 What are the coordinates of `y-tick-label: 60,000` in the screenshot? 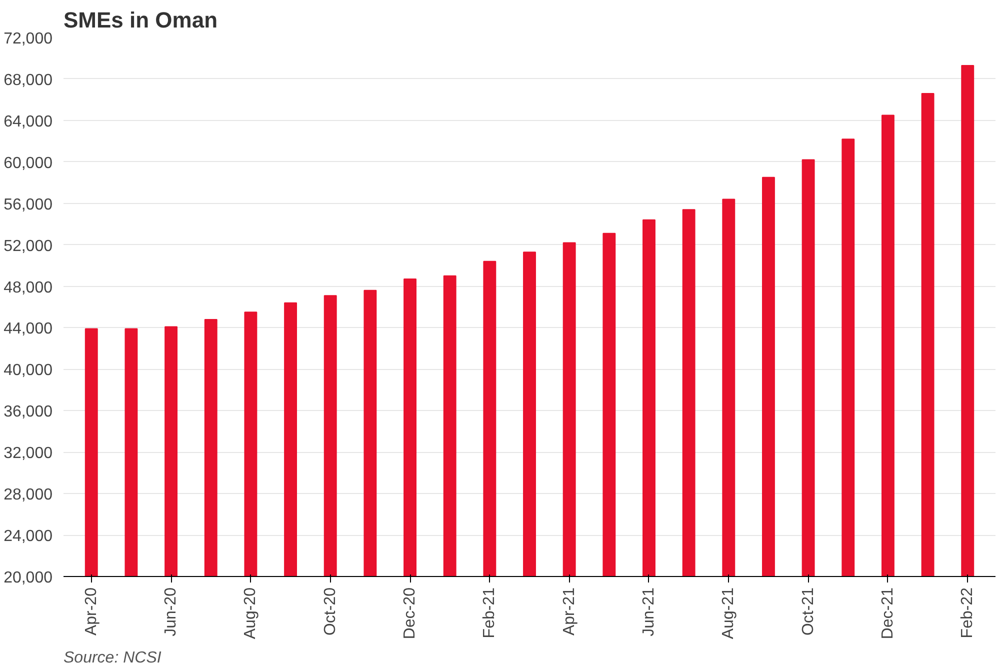 It's located at (28, 163).